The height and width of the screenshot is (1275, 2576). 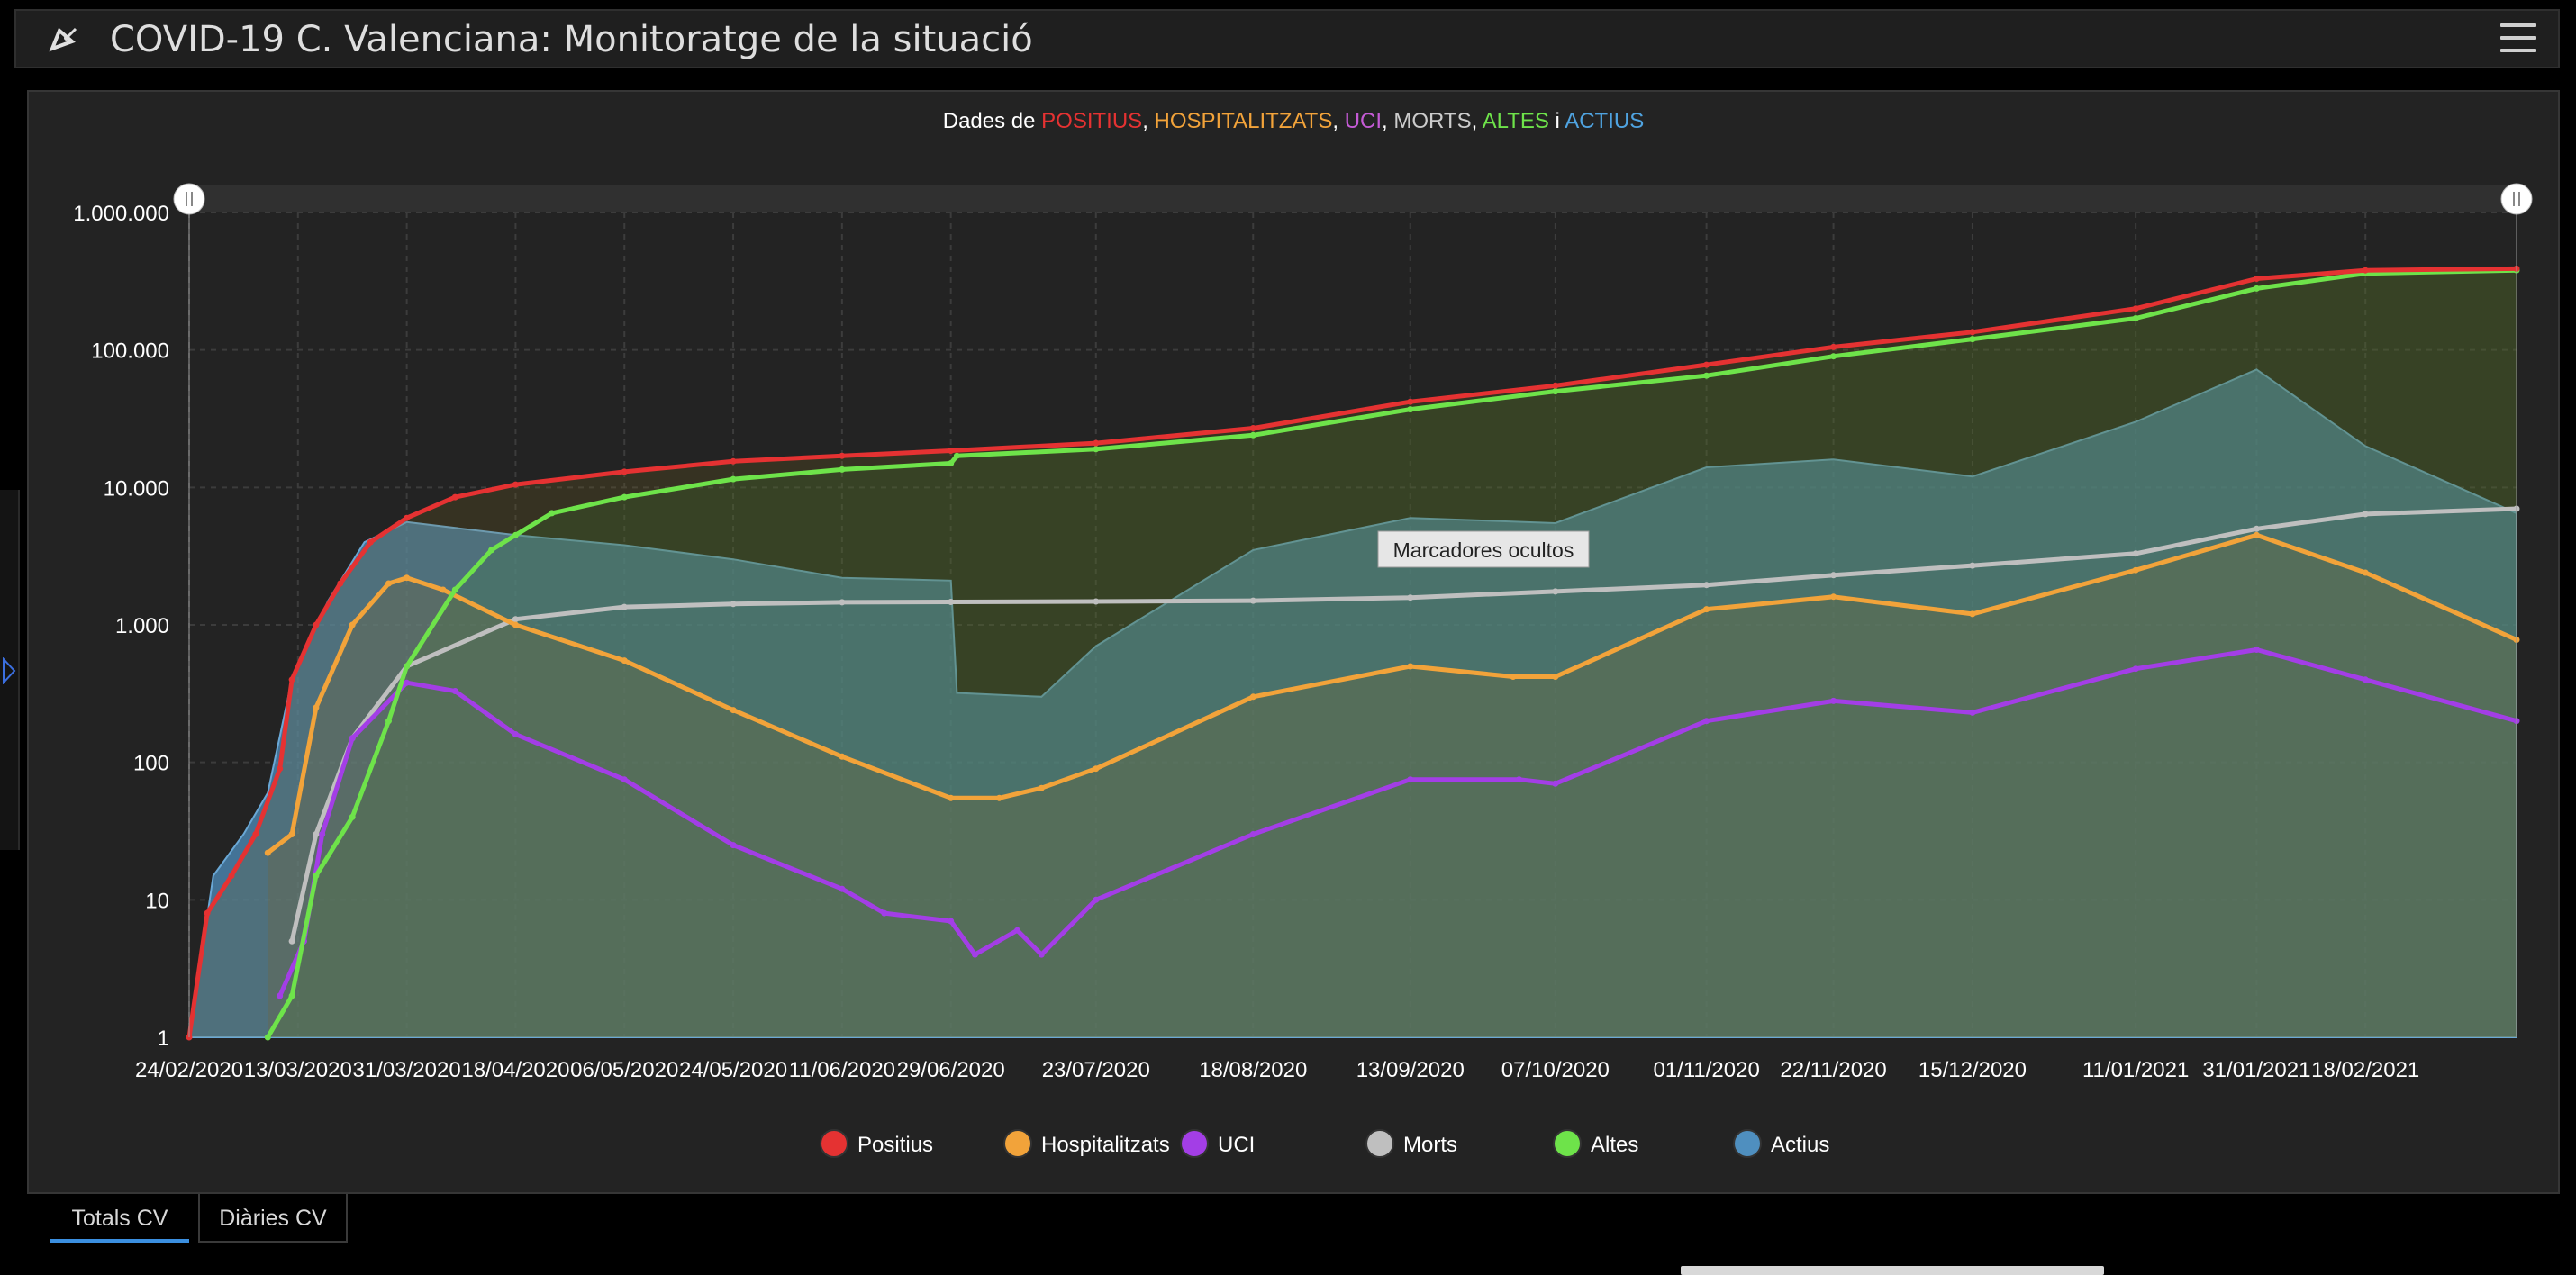 I want to click on x-tick-label: 18/04/2020, so click(x=515, y=1070).